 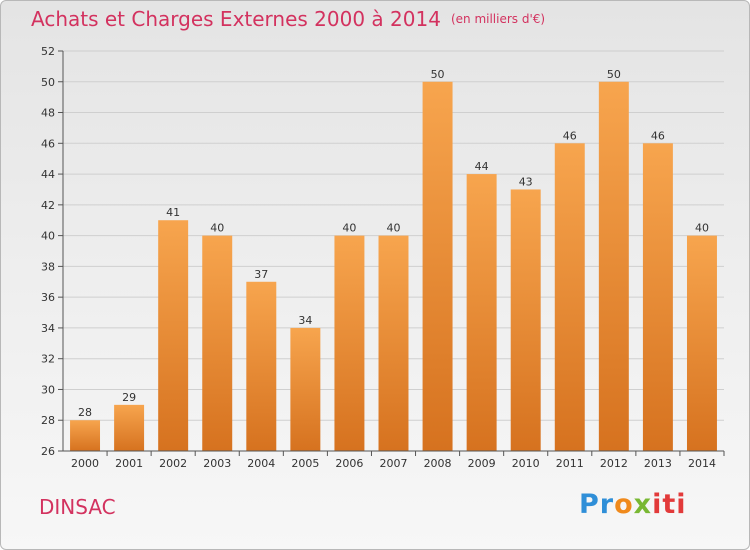 I want to click on bar-2000, so click(x=85, y=435).